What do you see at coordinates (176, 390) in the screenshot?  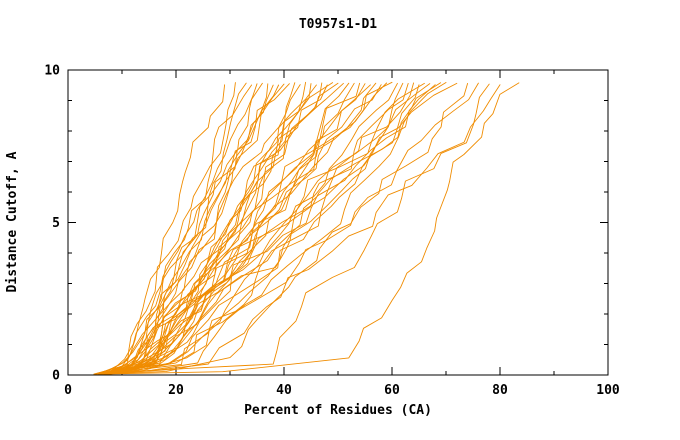 I see `x-tick-label: 20` at bounding box center [176, 390].